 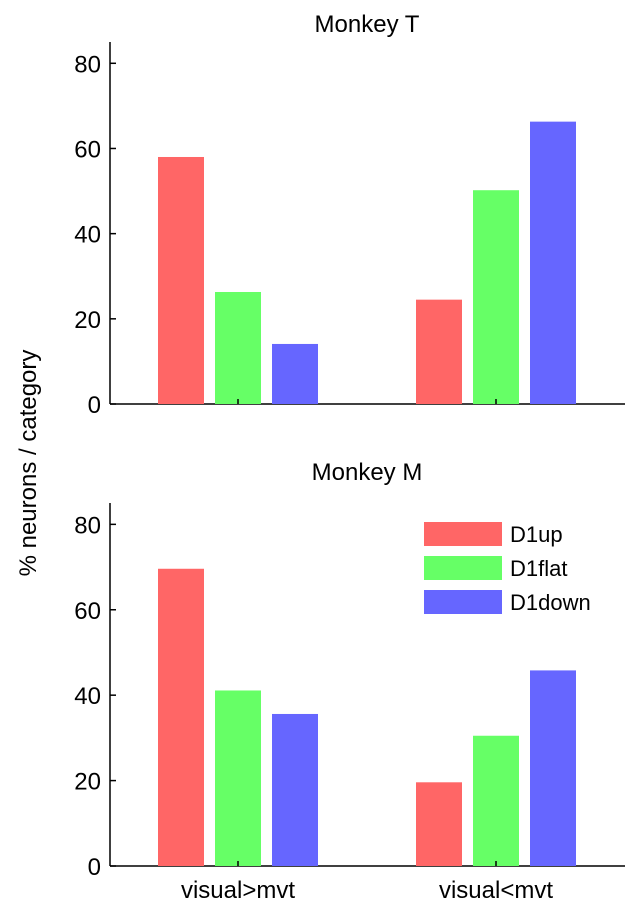 What do you see at coordinates (536, 534) in the screenshot?
I see `legend-label-d1up: D1up` at bounding box center [536, 534].